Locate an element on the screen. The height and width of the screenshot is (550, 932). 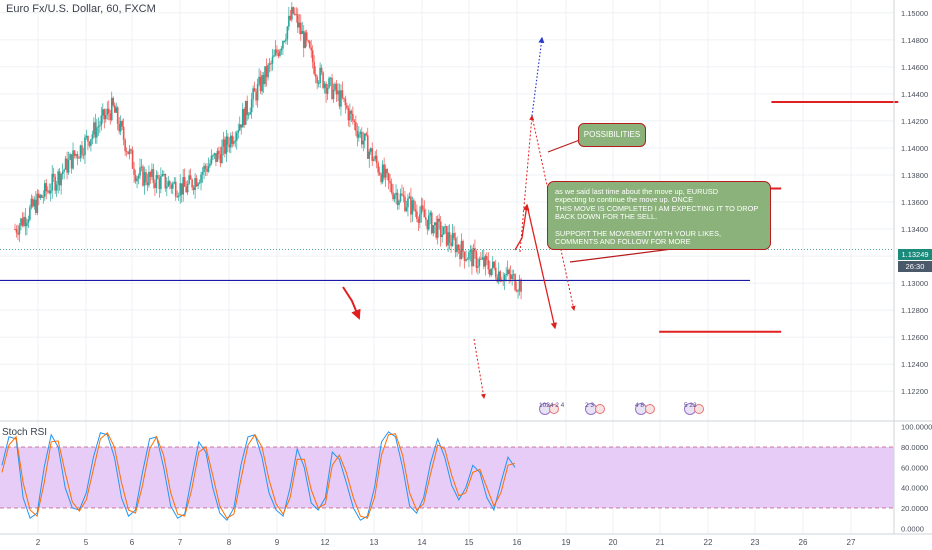
rsi-tick-label: 100.0000 is located at coordinates (916, 427).